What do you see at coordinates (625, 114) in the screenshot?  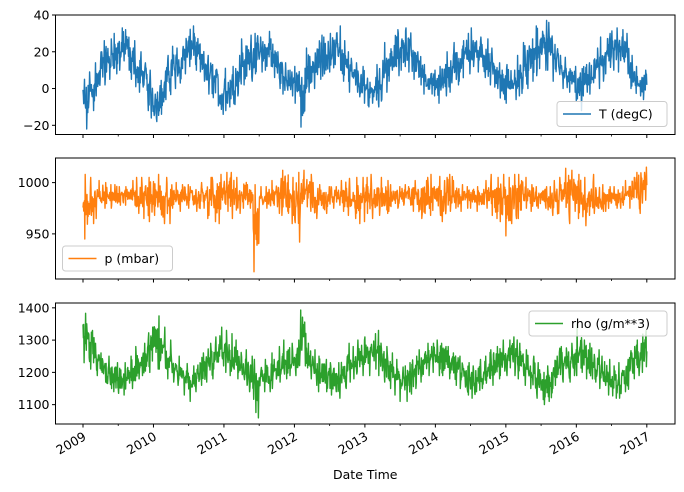 I see `legend-label: T (degC)` at bounding box center [625, 114].